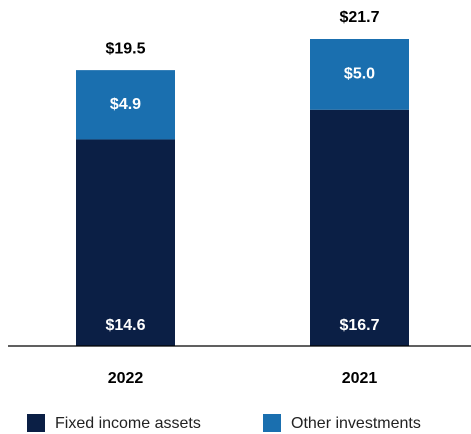 Image resolution: width=471 pixels, height=434 pixels. Describe the element at coordinates (359, 325) in the screenshot. I see `value-label: $16.7` at that location.